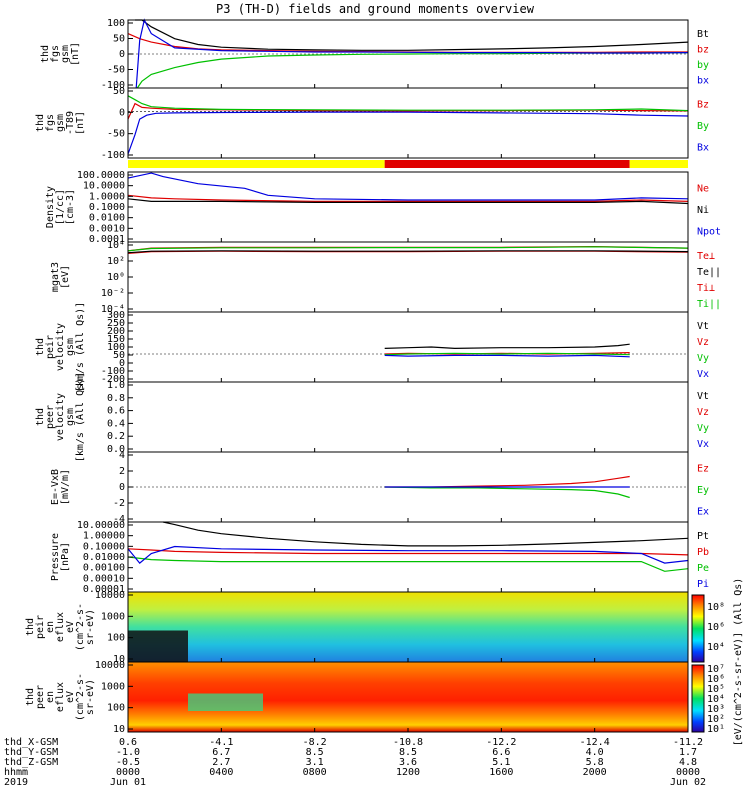 This screenshot has width=750, height=804. Describe the element at coordinates (116, 708) in the screenshot. I see `y-tick-label: 100` at that location.